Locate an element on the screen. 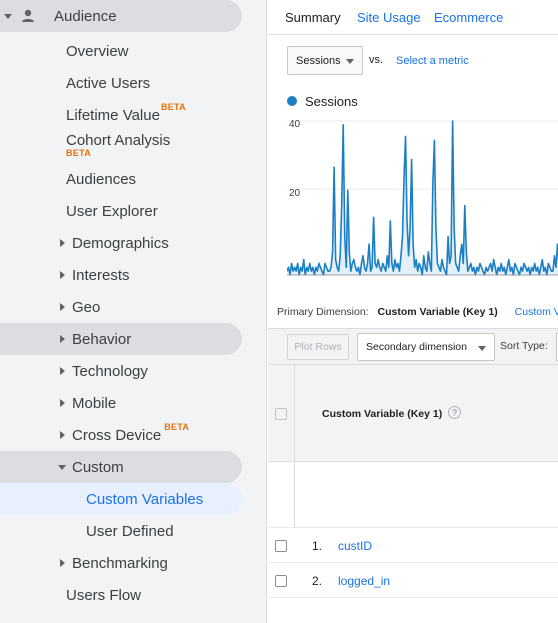 The image size is (558, 623). sidebar-item-technology: Technology is located at coordinates (74, 371).